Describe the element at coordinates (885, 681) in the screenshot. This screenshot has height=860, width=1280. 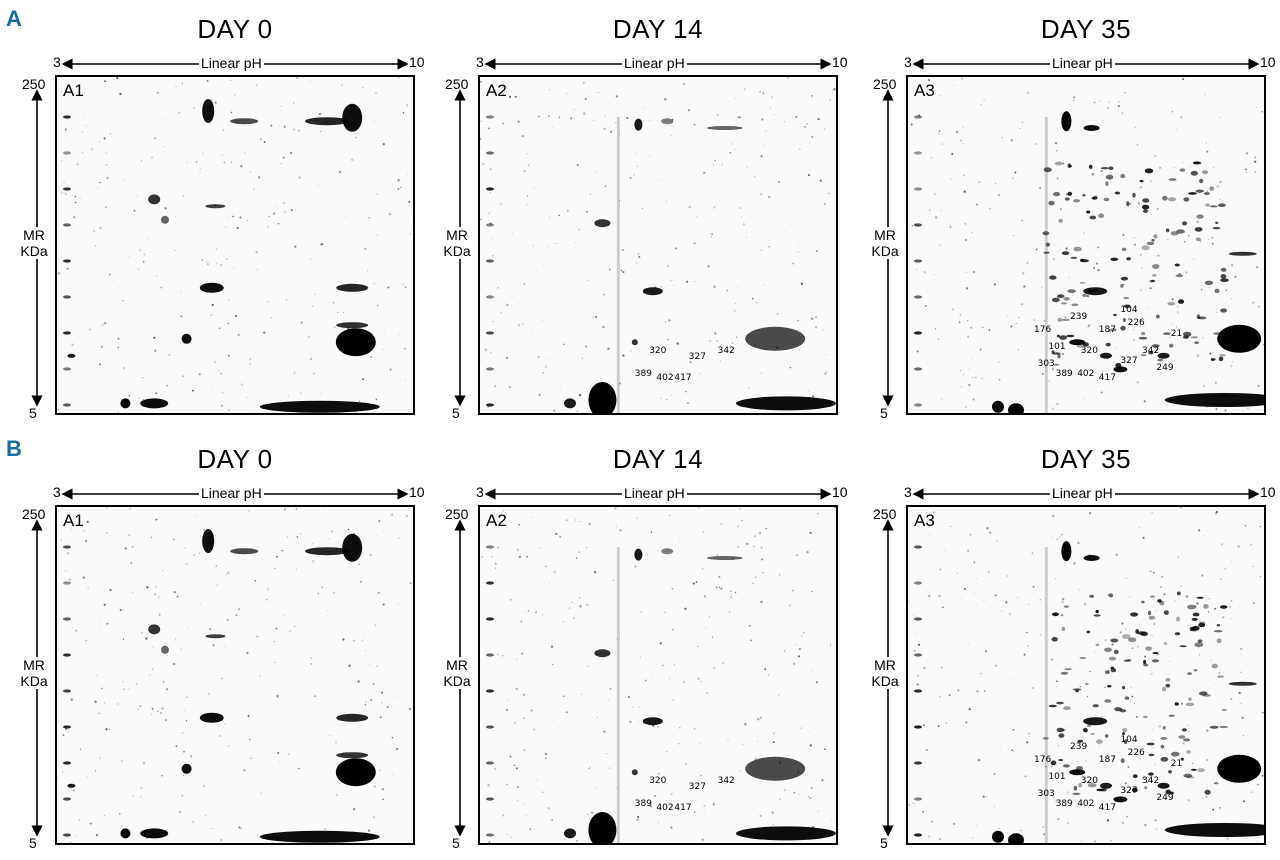
I see `mr-label-line2: KDa` at that location.